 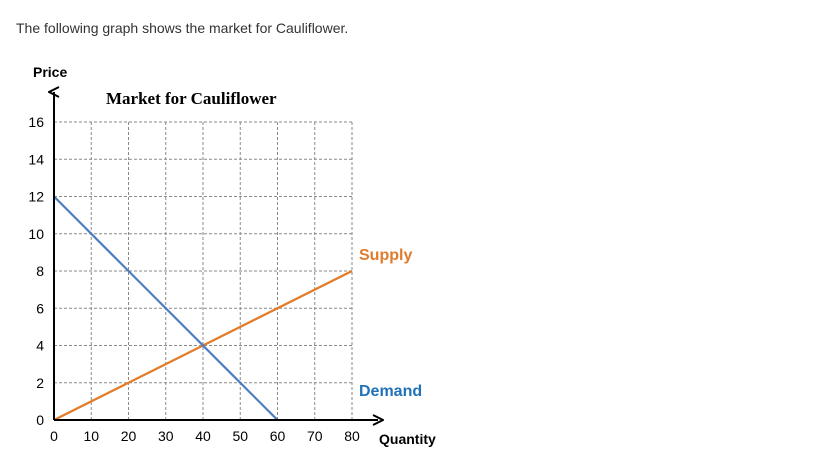 What do you see at coordinates (40, 420) in the screenshot?
I see `y-tick-label: 0` at bounding box center [40, 420].